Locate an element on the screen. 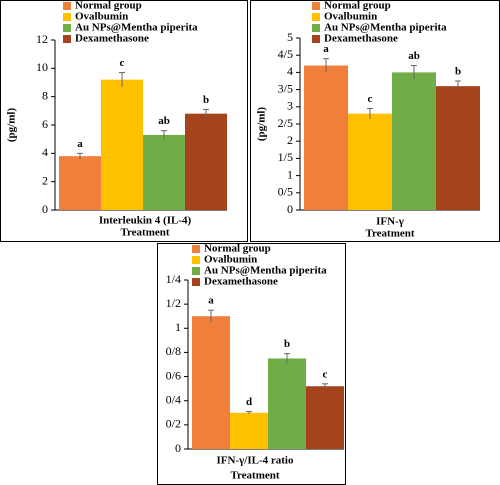 Image resolution: width=500 pixels, height=485 pixels. y-tick-label: 12 is located at coordinates (42, 39).